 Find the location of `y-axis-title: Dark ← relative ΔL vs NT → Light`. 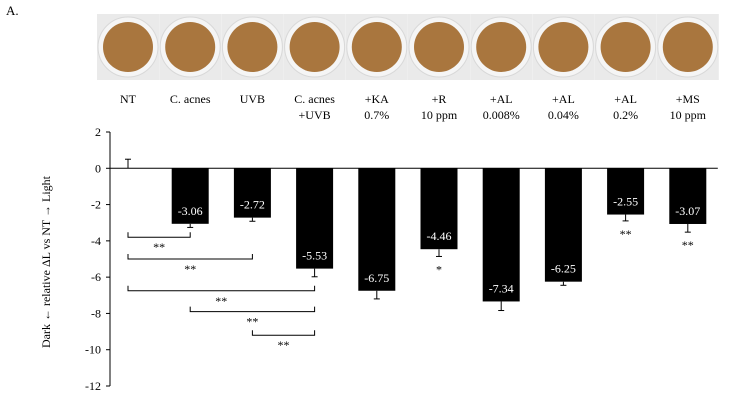

y-axis-title: Dark ← relative ΔL vs NT → Light is located at coordinates (46, 261).